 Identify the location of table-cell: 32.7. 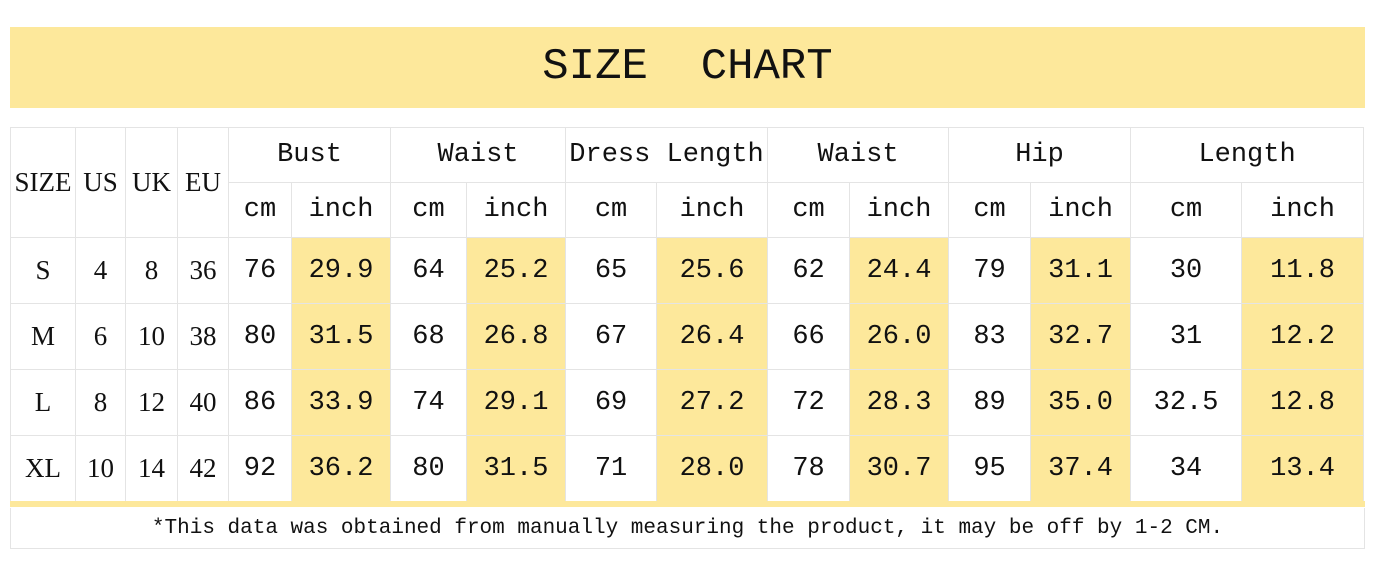
(1081, 336).